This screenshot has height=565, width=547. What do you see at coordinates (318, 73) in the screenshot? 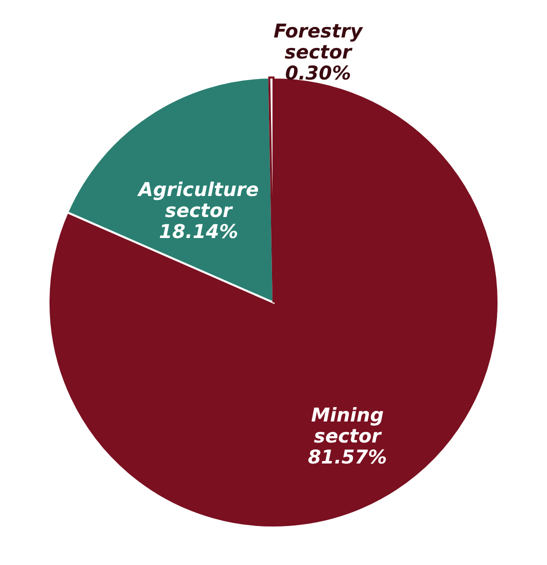
I see `data-label: 0.30%` at bounding box center [318, 73].